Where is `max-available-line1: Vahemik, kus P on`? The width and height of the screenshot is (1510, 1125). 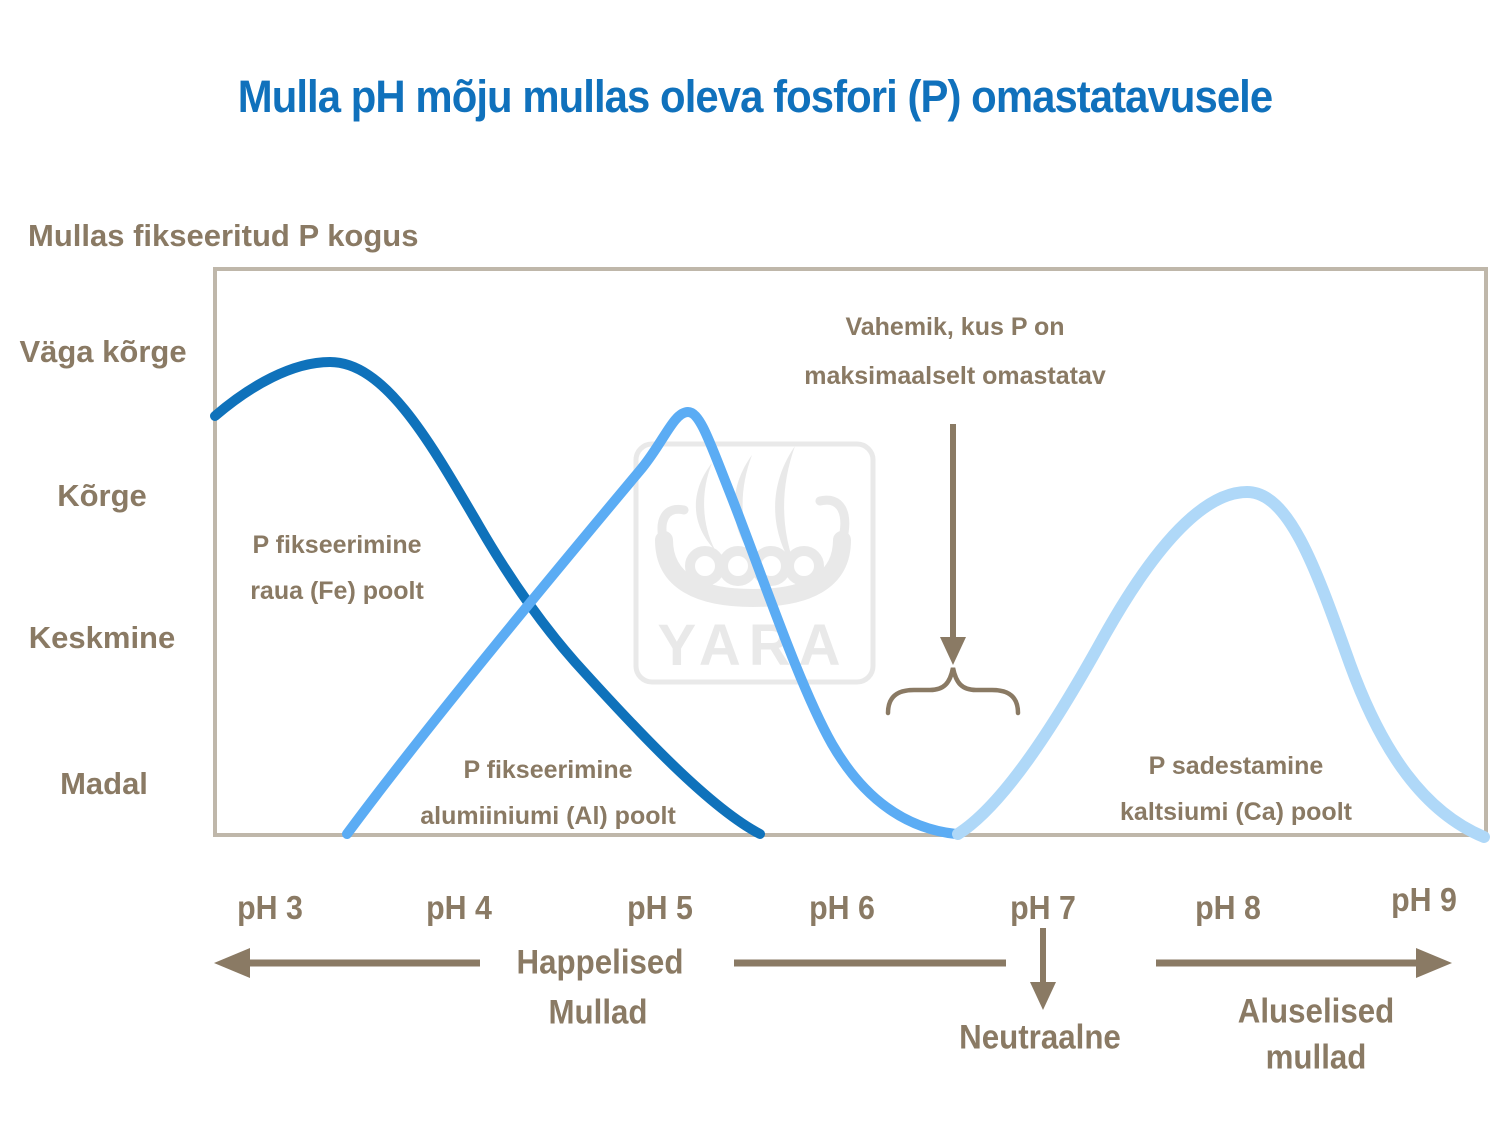
max-available-line1: Vahemik, kus P on is located at coordinates (955, 327).